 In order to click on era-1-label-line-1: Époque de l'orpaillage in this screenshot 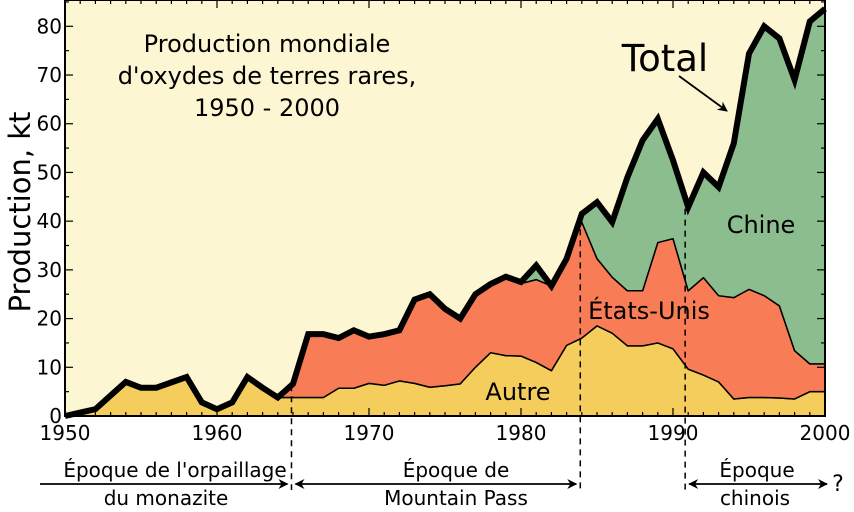, I will do `click(174, 470)`.